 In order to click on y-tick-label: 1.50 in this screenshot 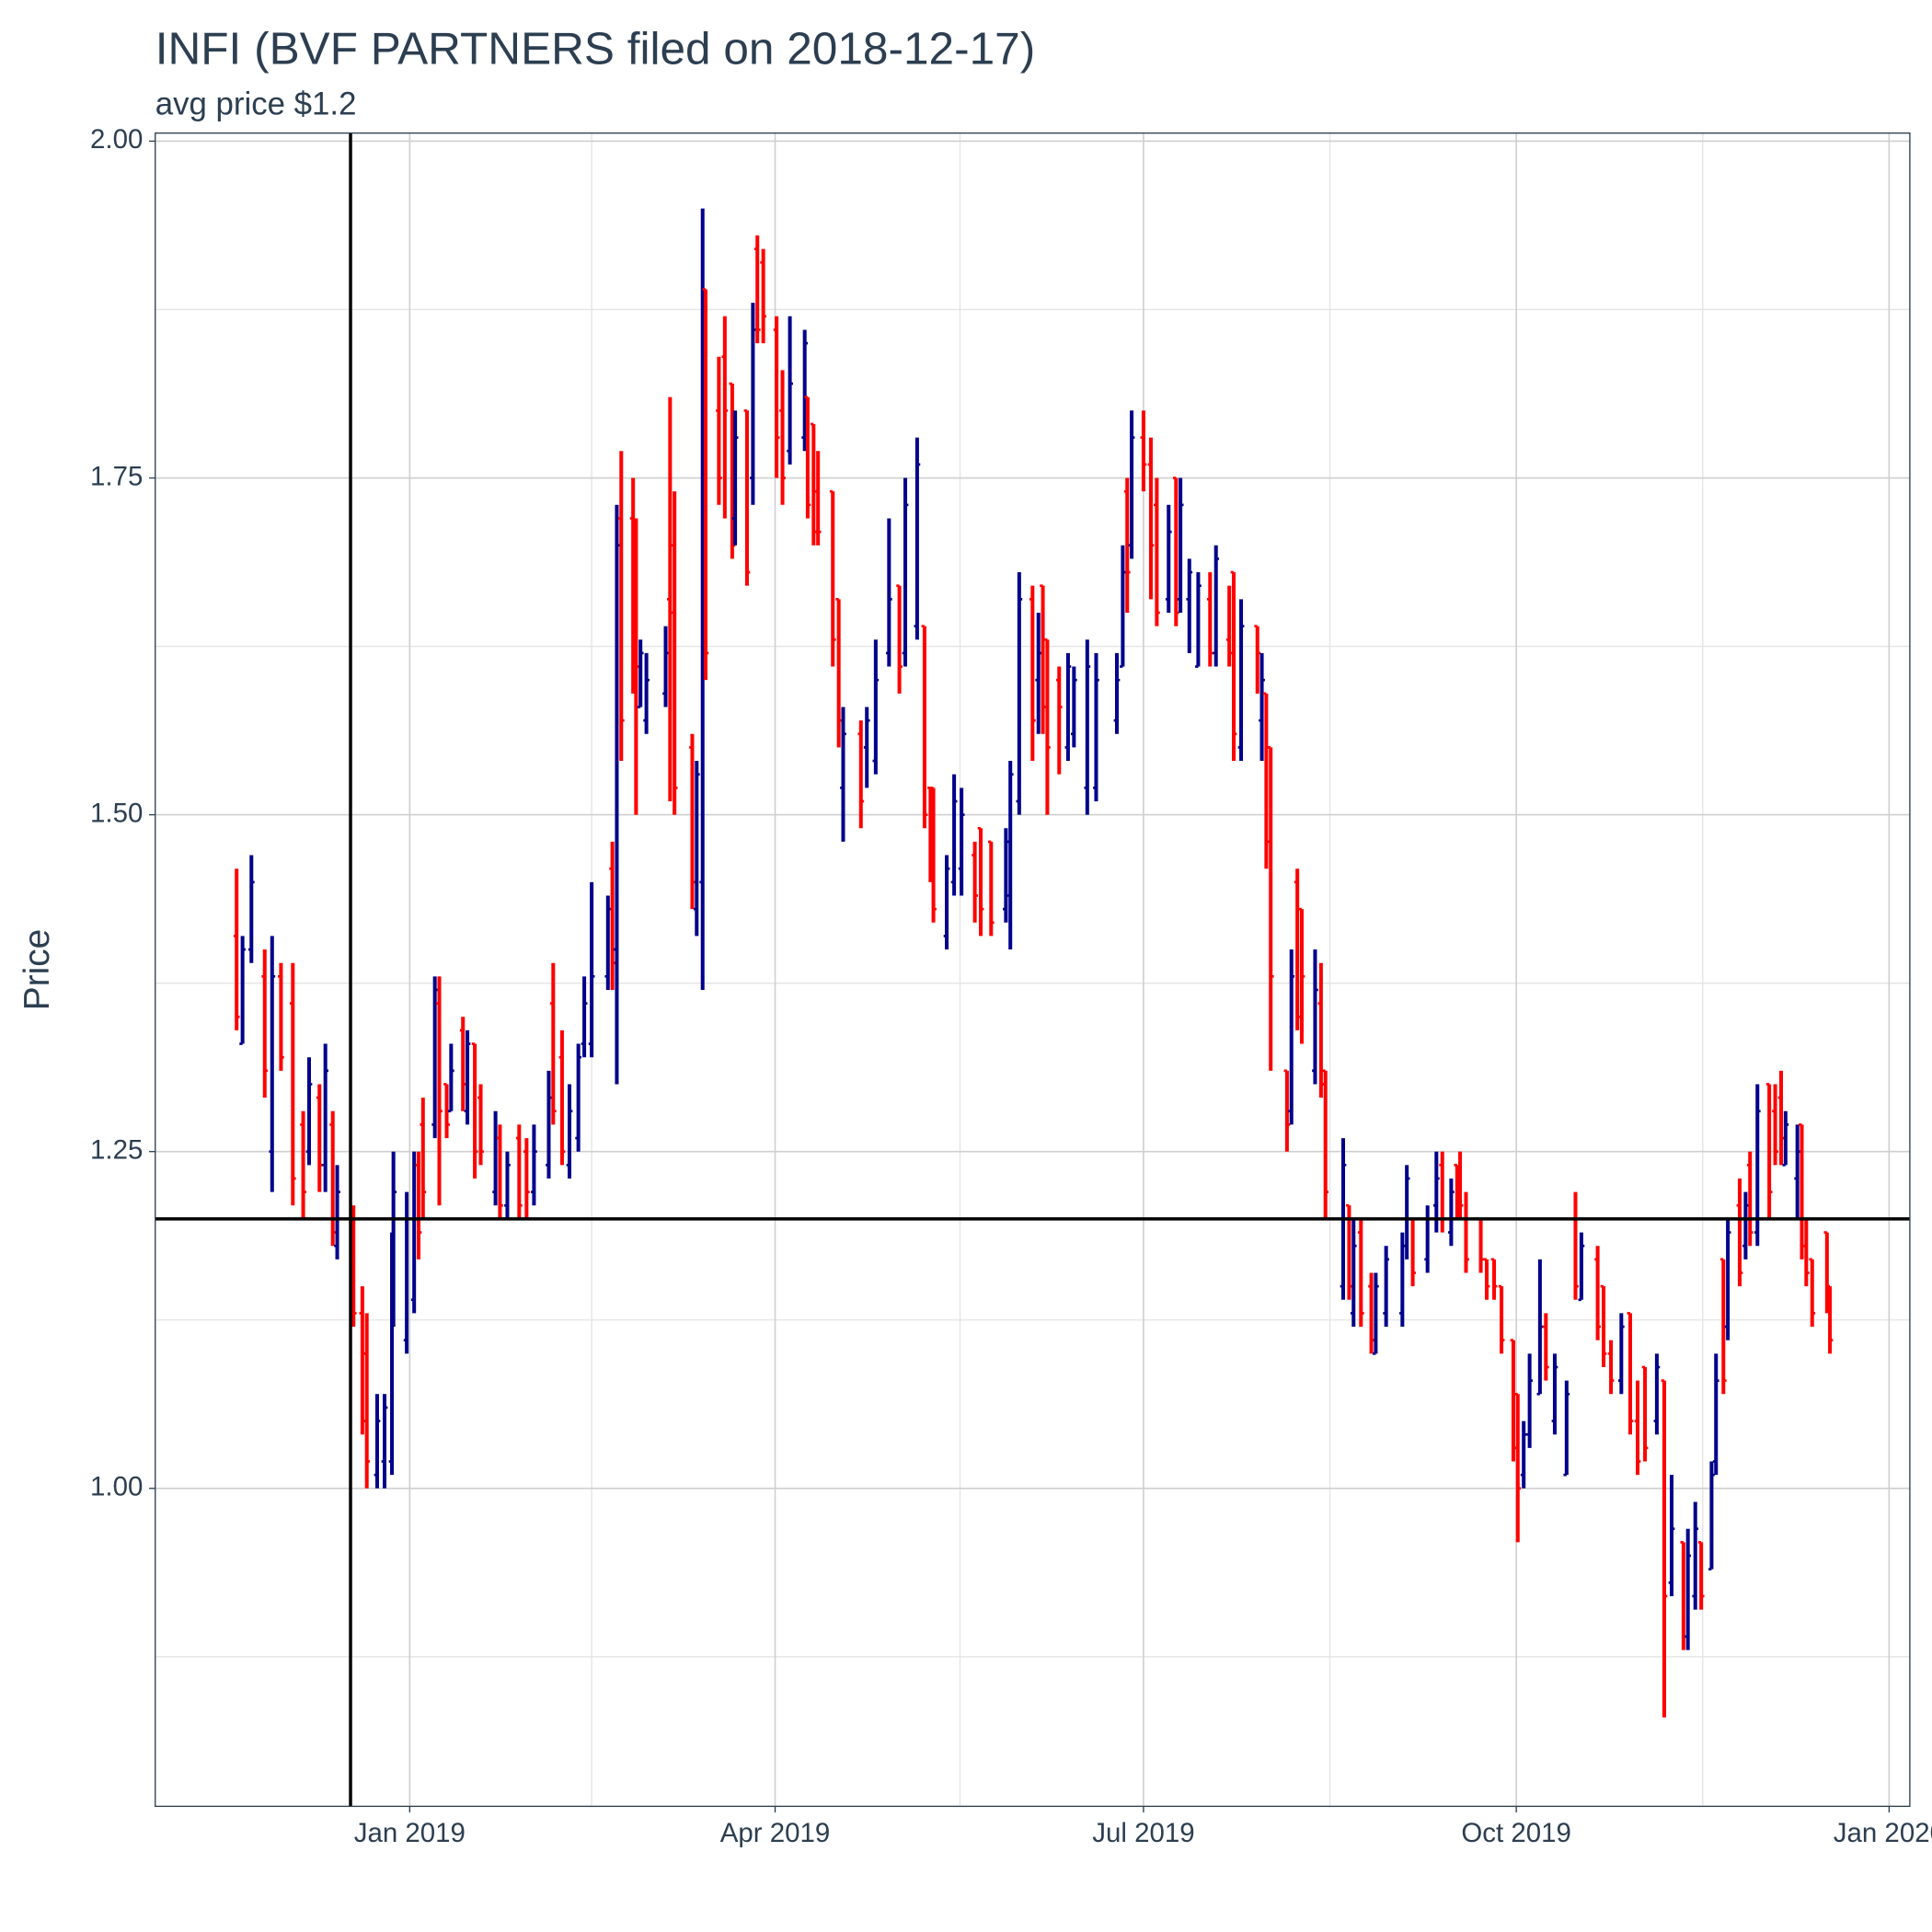, I will do `click(116, 813)`.